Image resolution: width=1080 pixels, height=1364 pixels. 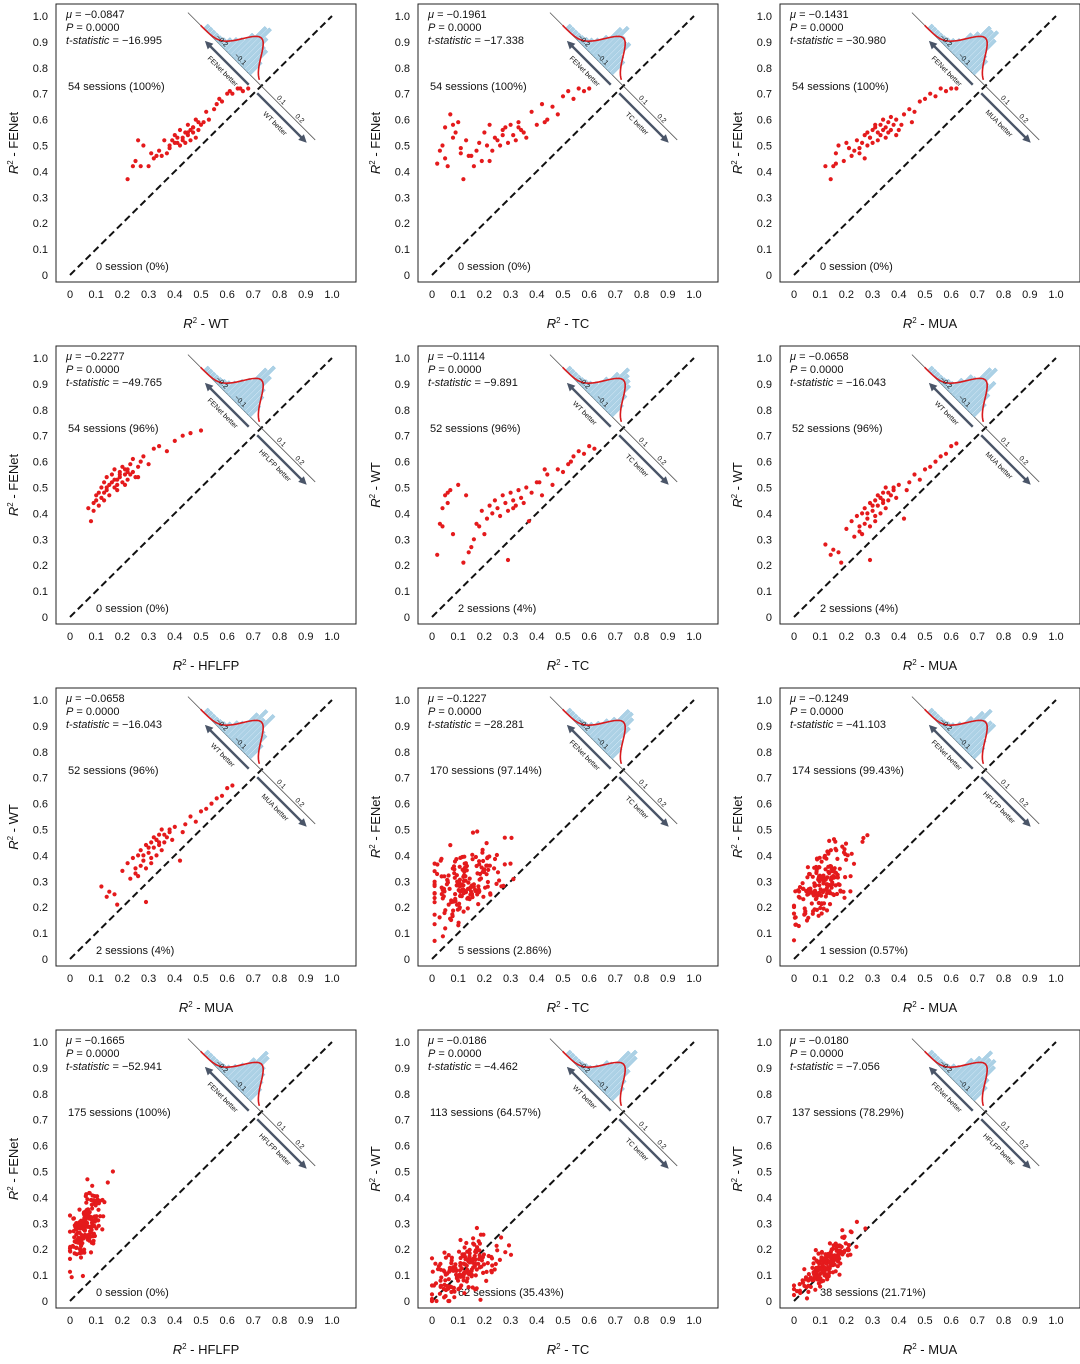 What do you see at coordinates (819, 1041) in the screenshot?
I see `stat-mu: μ = −0.0180` at bounding box center [819, 1041].